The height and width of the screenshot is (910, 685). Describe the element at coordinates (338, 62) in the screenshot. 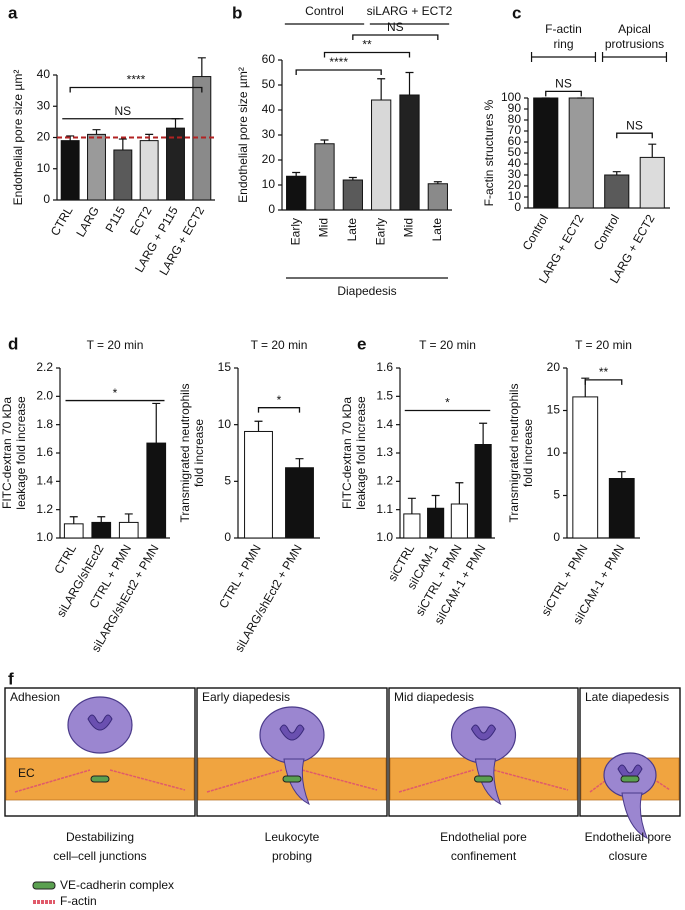

I see `significance-label: ****` at that location.